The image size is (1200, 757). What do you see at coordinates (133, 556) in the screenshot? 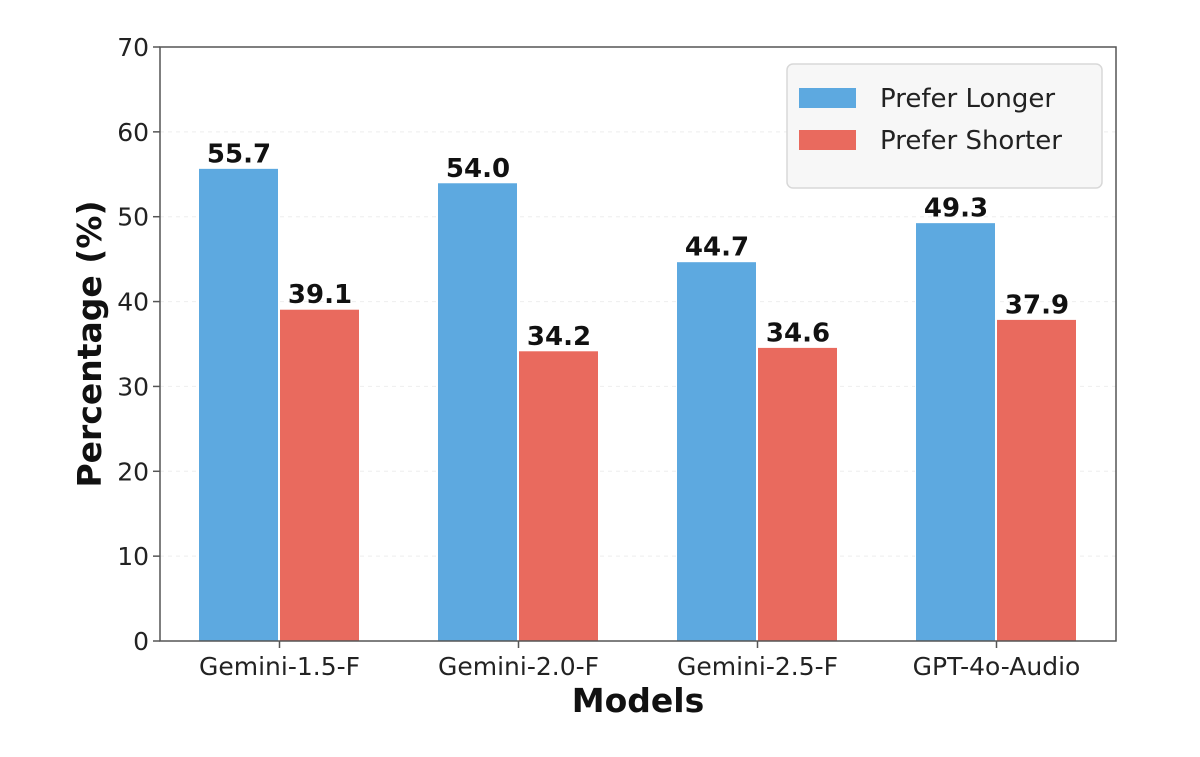
I see `y-tick-label: 10` at bounding box center [133, 556].